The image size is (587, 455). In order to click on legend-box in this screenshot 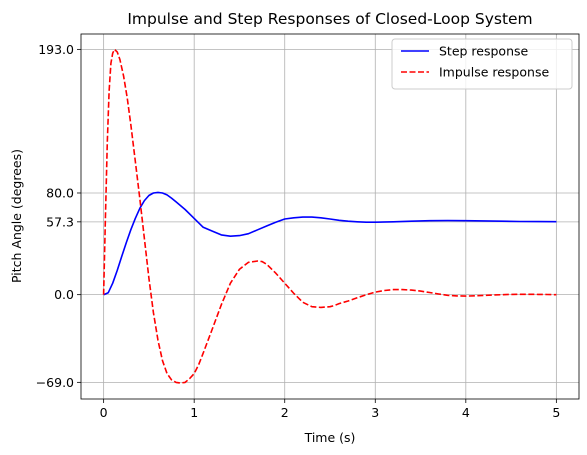, I will do `click(482, 64)`.